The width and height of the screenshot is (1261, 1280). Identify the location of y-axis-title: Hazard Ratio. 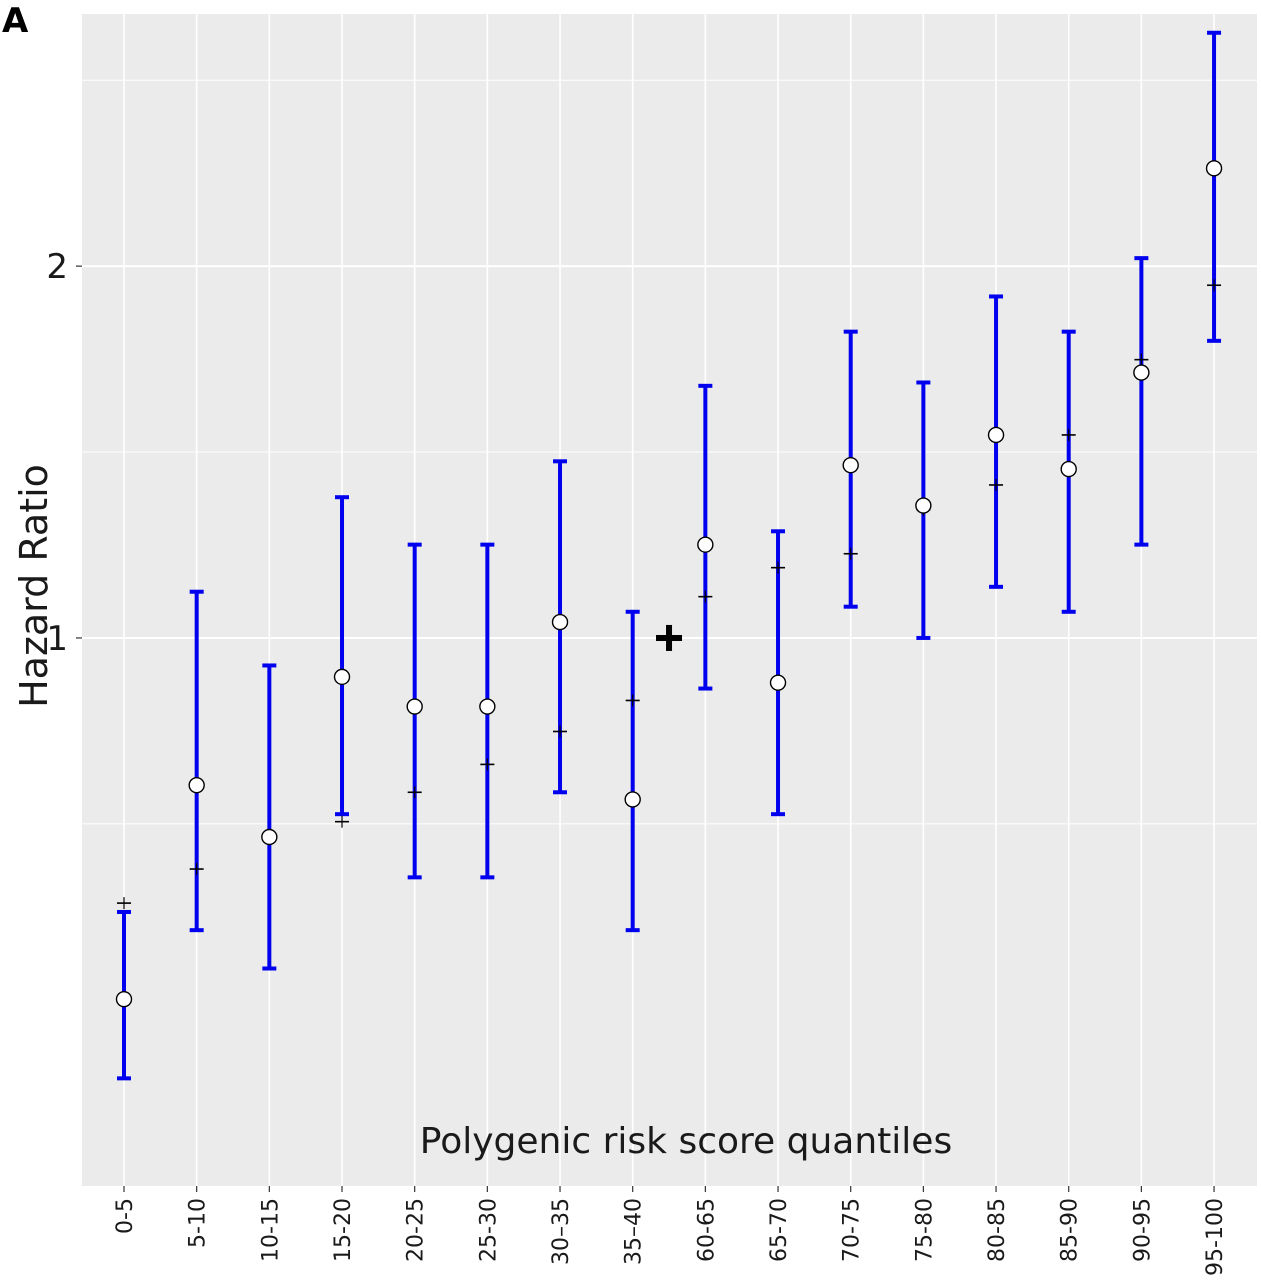
(34, 586).